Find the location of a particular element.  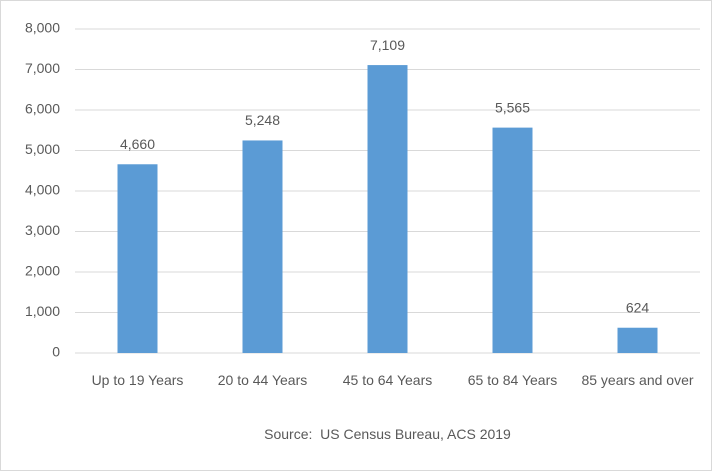

y-tick-label: 1,000 is located at coordinates (42, 311).